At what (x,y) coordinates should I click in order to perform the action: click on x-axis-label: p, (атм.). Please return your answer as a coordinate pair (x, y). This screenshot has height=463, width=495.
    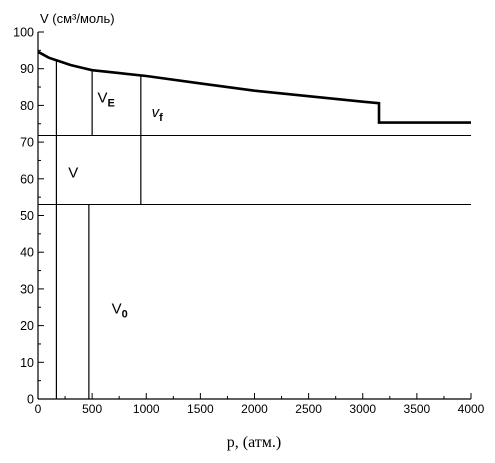
    Looking at the image, I should click on (254, 442).